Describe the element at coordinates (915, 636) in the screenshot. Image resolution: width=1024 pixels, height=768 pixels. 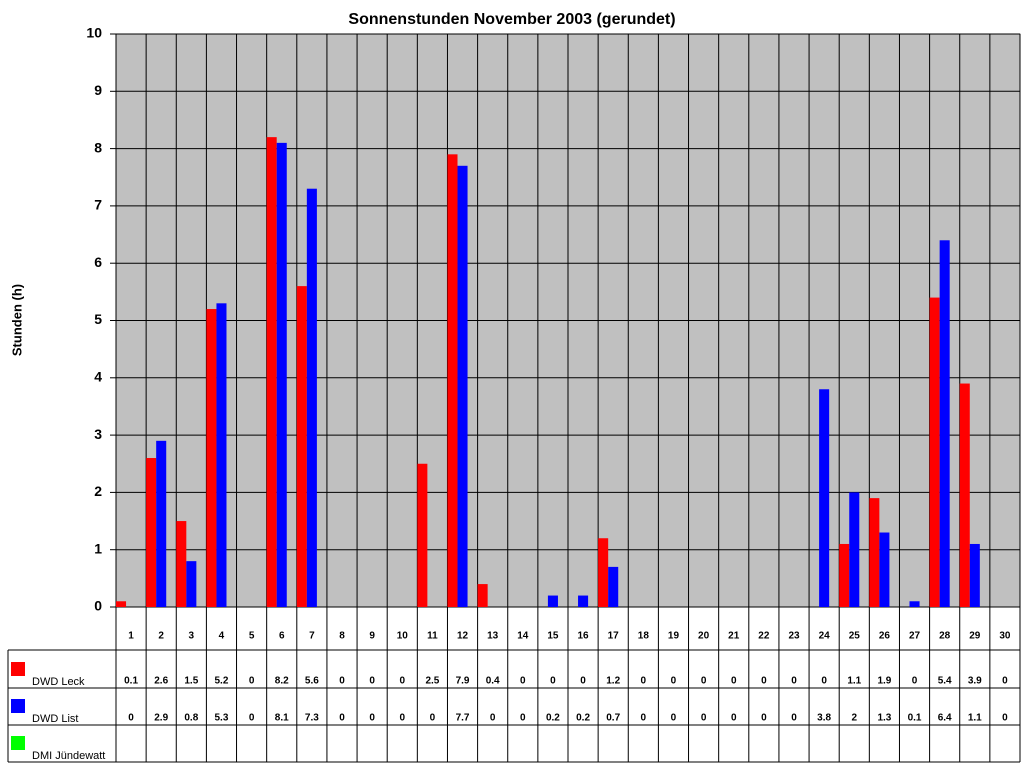
I see `x-tick-label: 27` at that location.